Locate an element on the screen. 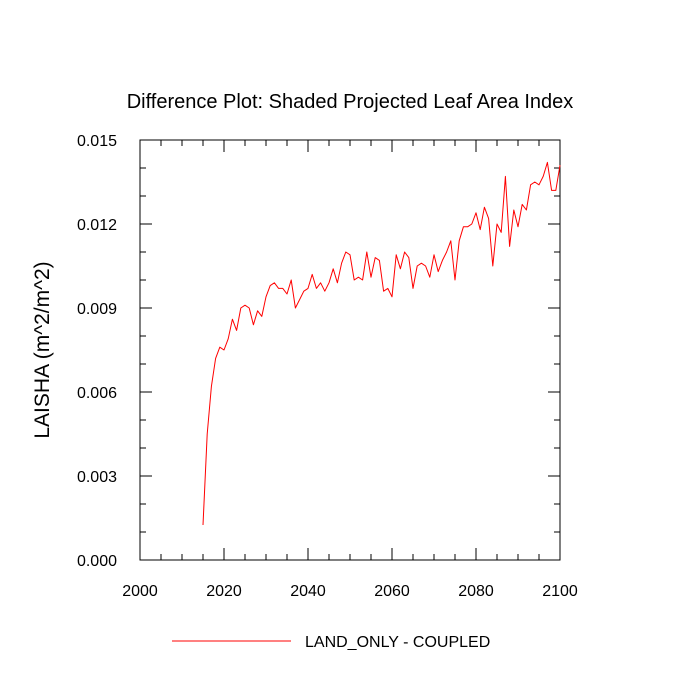 The height and width of the screenshot is (700, 700). x-tick-label: 2100 is located at coordinates (560, 591).